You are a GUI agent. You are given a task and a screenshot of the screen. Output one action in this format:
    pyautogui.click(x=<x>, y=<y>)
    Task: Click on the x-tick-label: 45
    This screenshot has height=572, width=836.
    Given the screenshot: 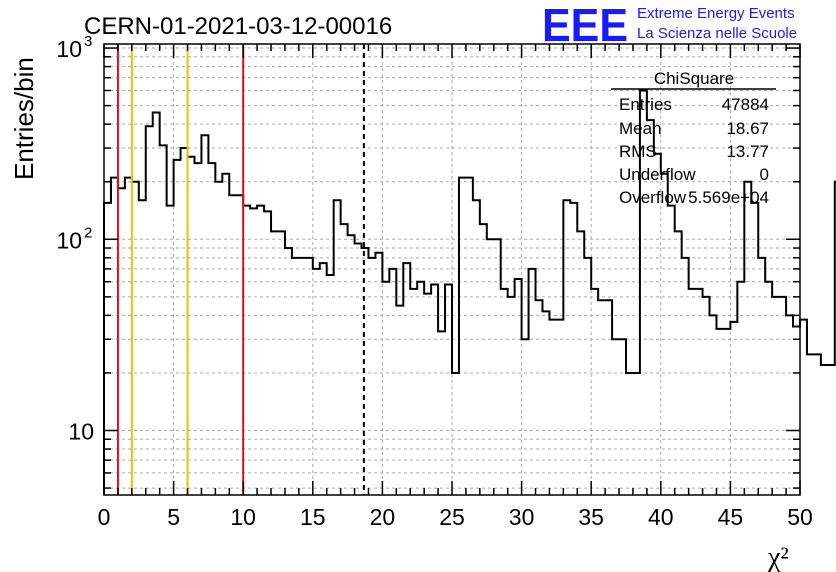 What is the action you would take?
    pyautogui.click(x=731, y=517)
    